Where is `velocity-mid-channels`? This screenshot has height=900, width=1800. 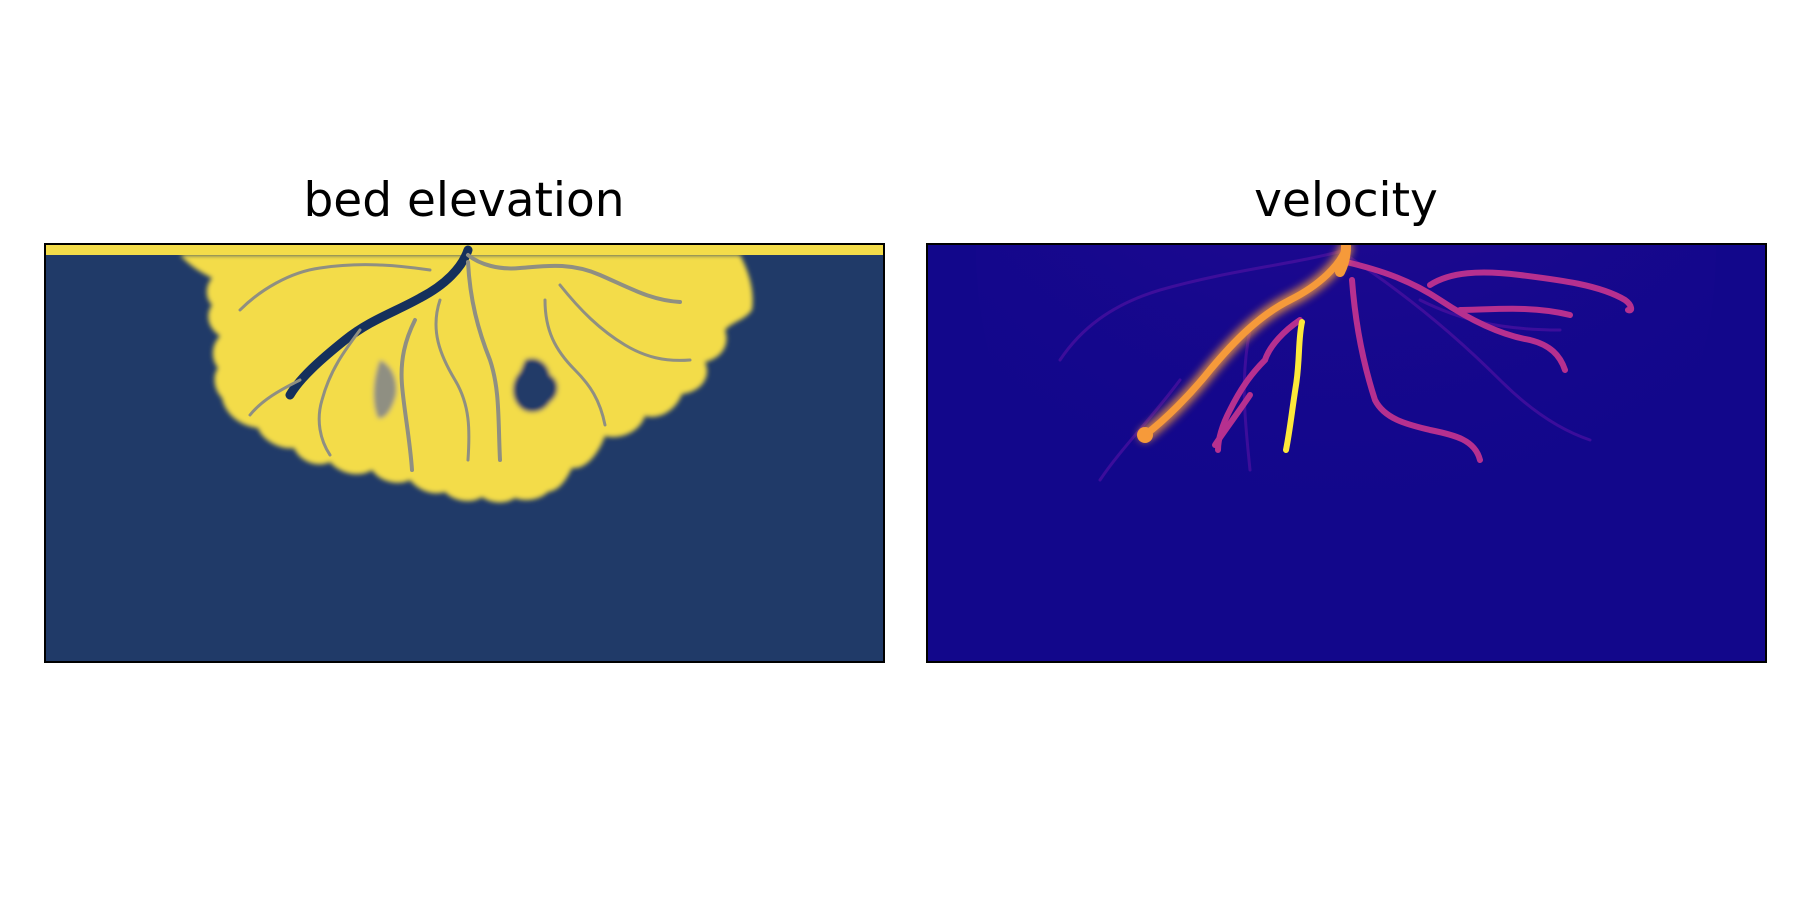
velocity-mid-channels is located at coordinates (1423, 361).